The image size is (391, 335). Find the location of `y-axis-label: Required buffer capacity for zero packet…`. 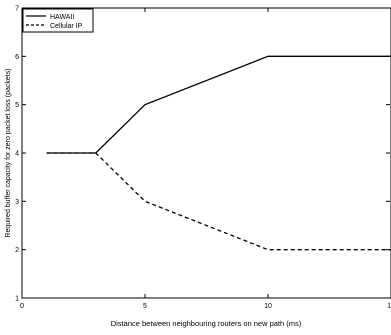

y-axis-label: Required buffer capacity for zero packet… is located at coordinates (8, 152).